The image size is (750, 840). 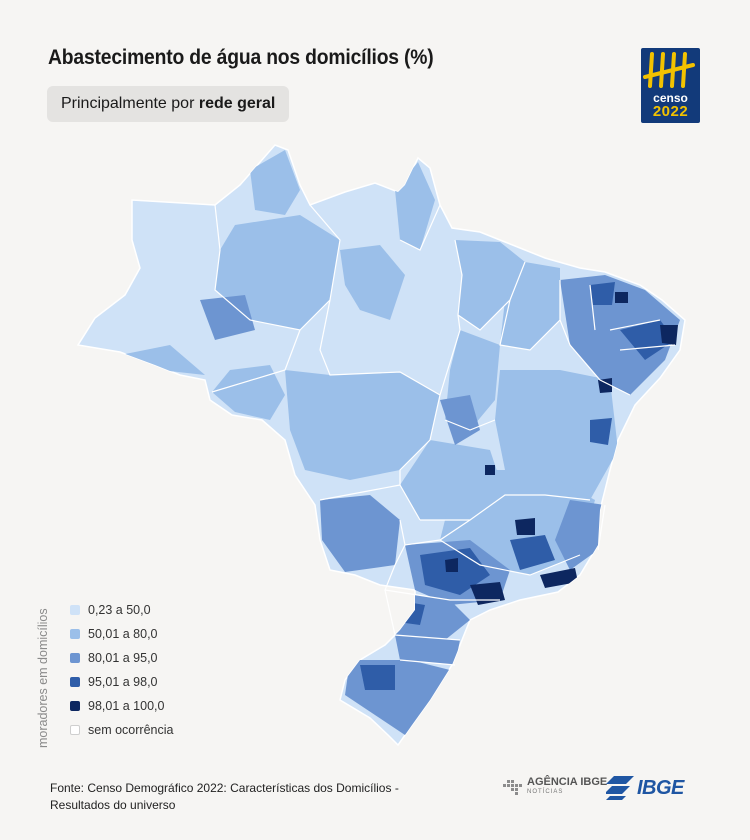 I want to click on map-area-rio-grande-sul, so click(x=397, y=697).